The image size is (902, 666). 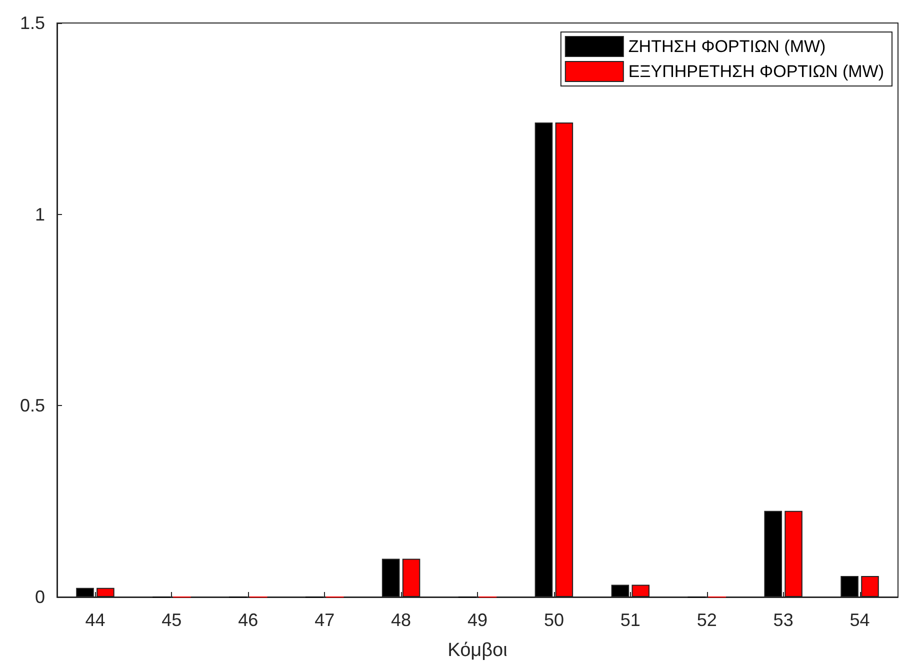 What do you see at coordinates (324, 620) in the screenshot?
I see `x-tick-label: 47` at bounding box center [324, 620].